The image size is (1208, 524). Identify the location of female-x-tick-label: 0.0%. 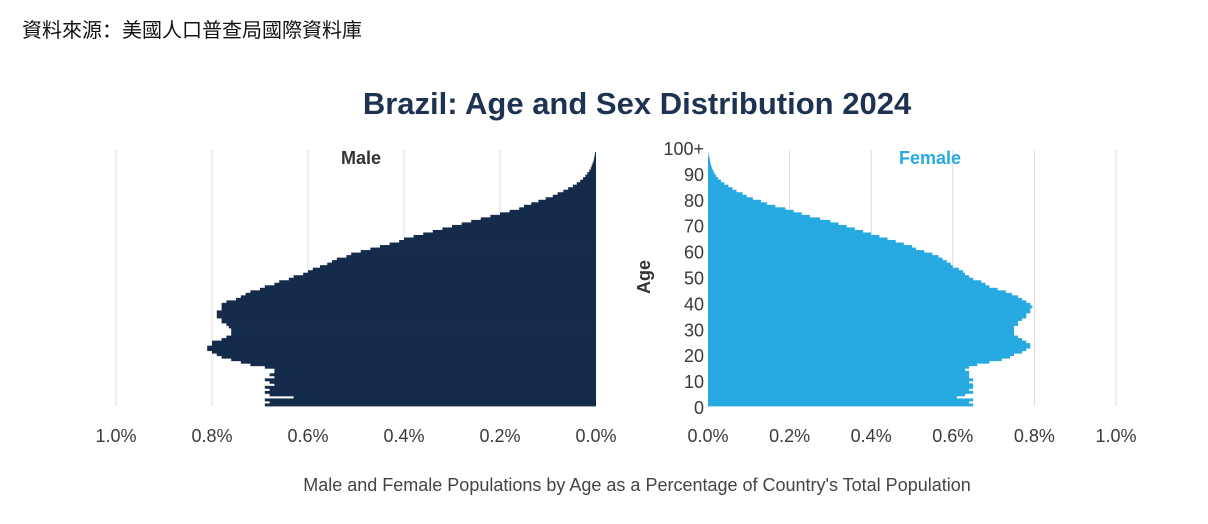
(707, 436).